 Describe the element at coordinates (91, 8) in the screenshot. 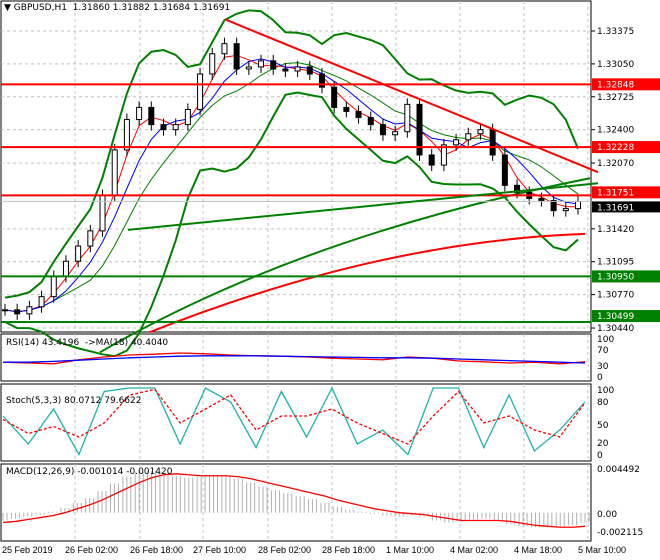

I see `open-value: 1.31860` at that location.